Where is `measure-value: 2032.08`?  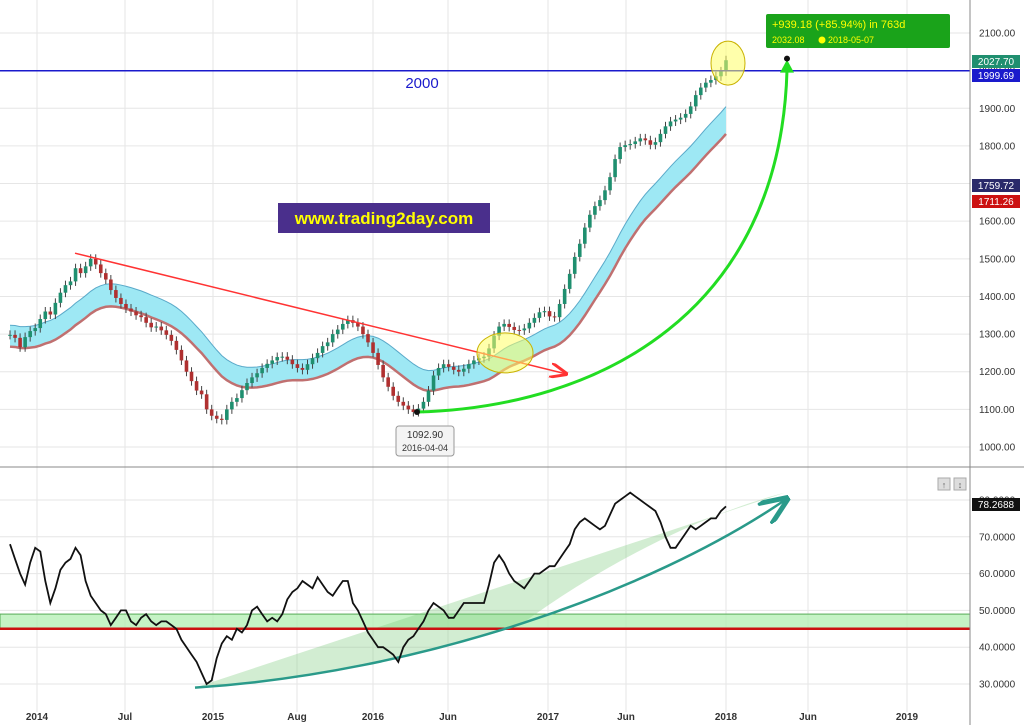
measure-value: 2032.08 is located at coordinates (788, 40).